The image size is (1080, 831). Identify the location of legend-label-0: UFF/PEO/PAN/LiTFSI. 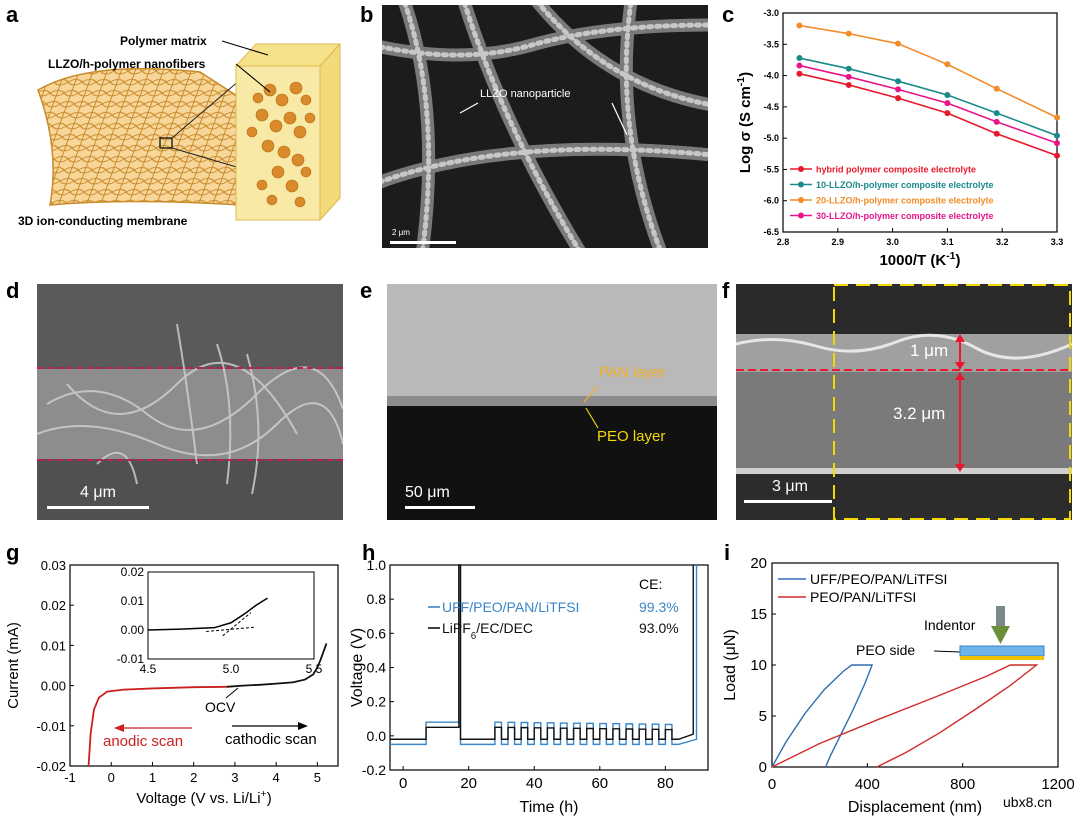
(878, 579).